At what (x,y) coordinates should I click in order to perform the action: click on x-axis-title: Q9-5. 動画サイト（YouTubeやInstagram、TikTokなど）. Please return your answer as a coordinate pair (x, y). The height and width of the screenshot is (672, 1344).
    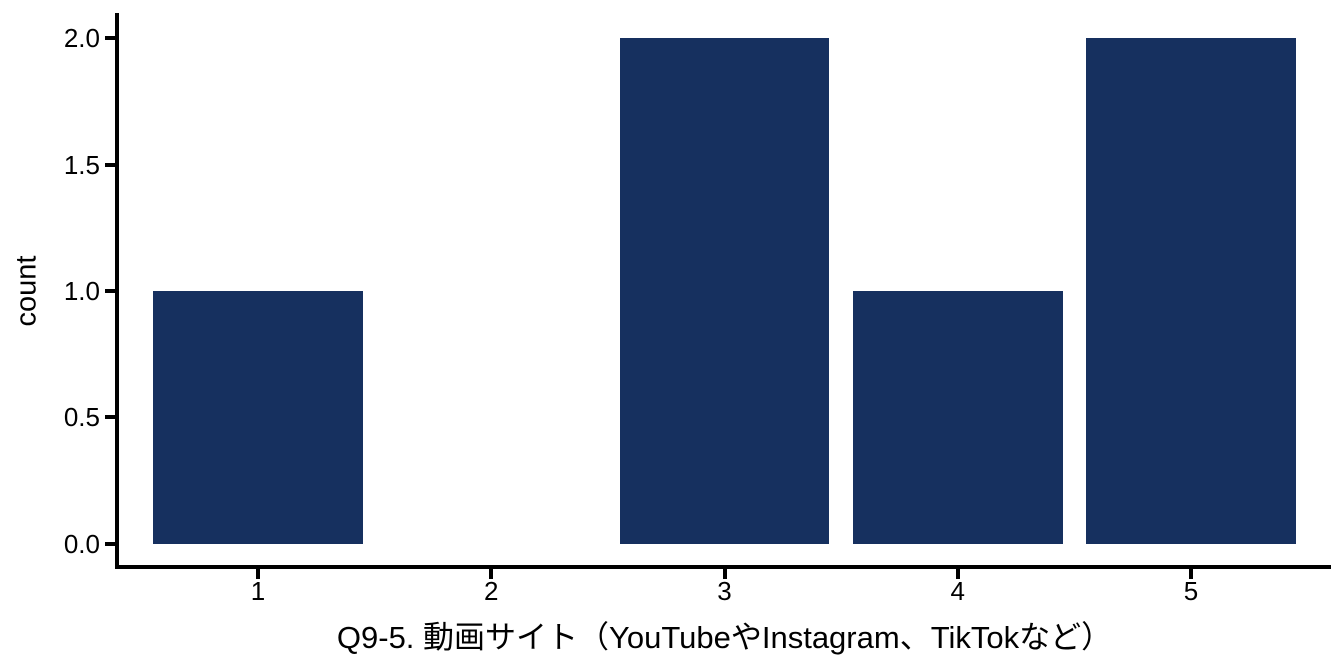
    Looking at the image, I should click on (724, 637).